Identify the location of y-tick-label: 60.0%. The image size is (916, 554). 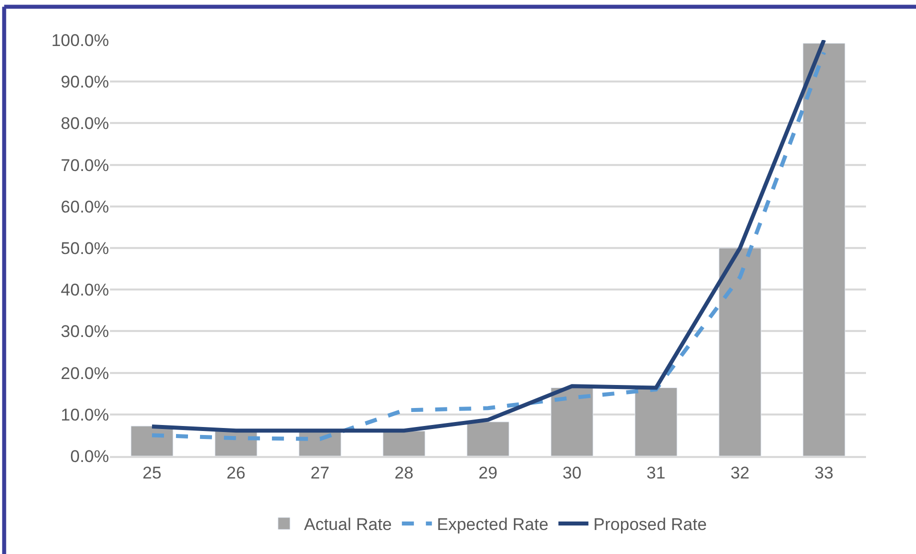
(84, 206).